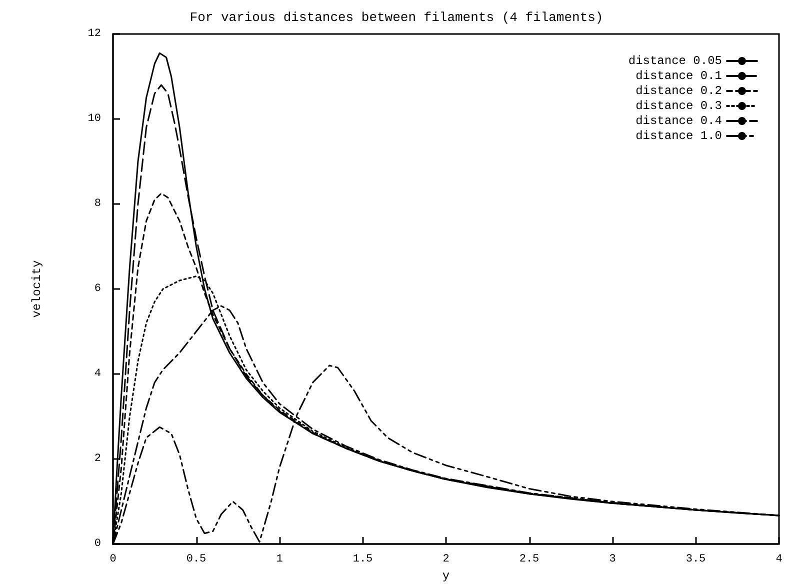  Describe the element at coordinates (679, 76) in the screenshot. I see `legend-label: distance 0.1` at that location.